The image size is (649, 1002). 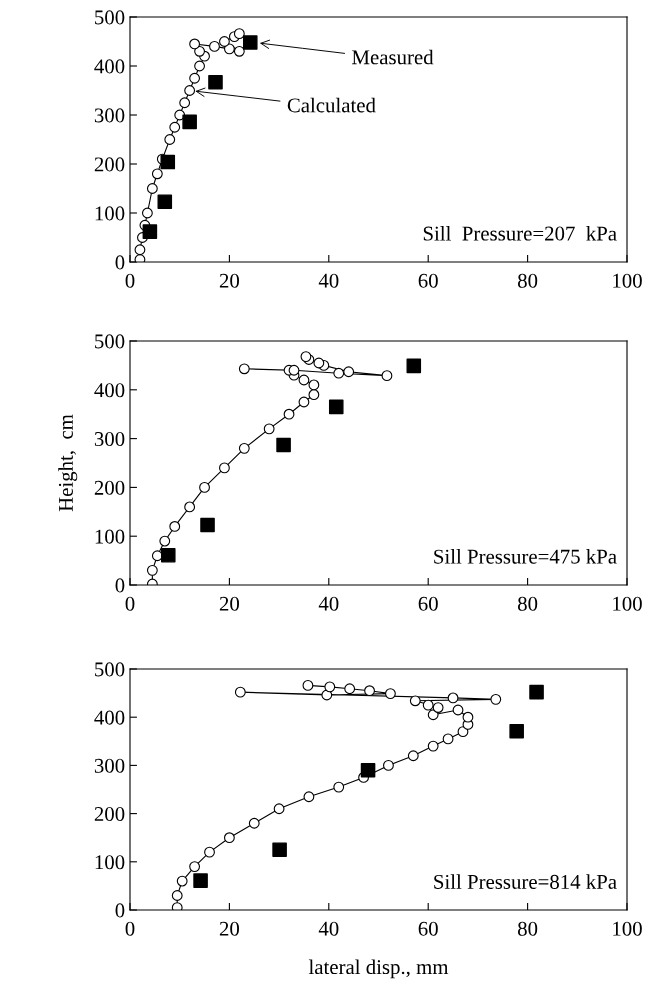 What do you see at coordinates (120, 910) in the screenshot?
I see `y-tick-label: 0` at bounding box center [120, 910].